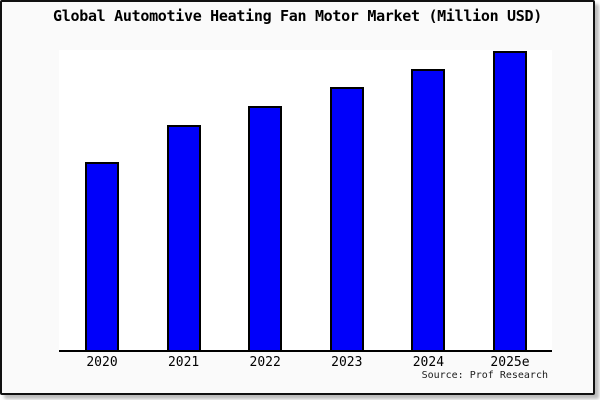  Describe the element at coordinates (484, 375) in the screenshot. I see `source-label: Source: Prof Research` at that location.